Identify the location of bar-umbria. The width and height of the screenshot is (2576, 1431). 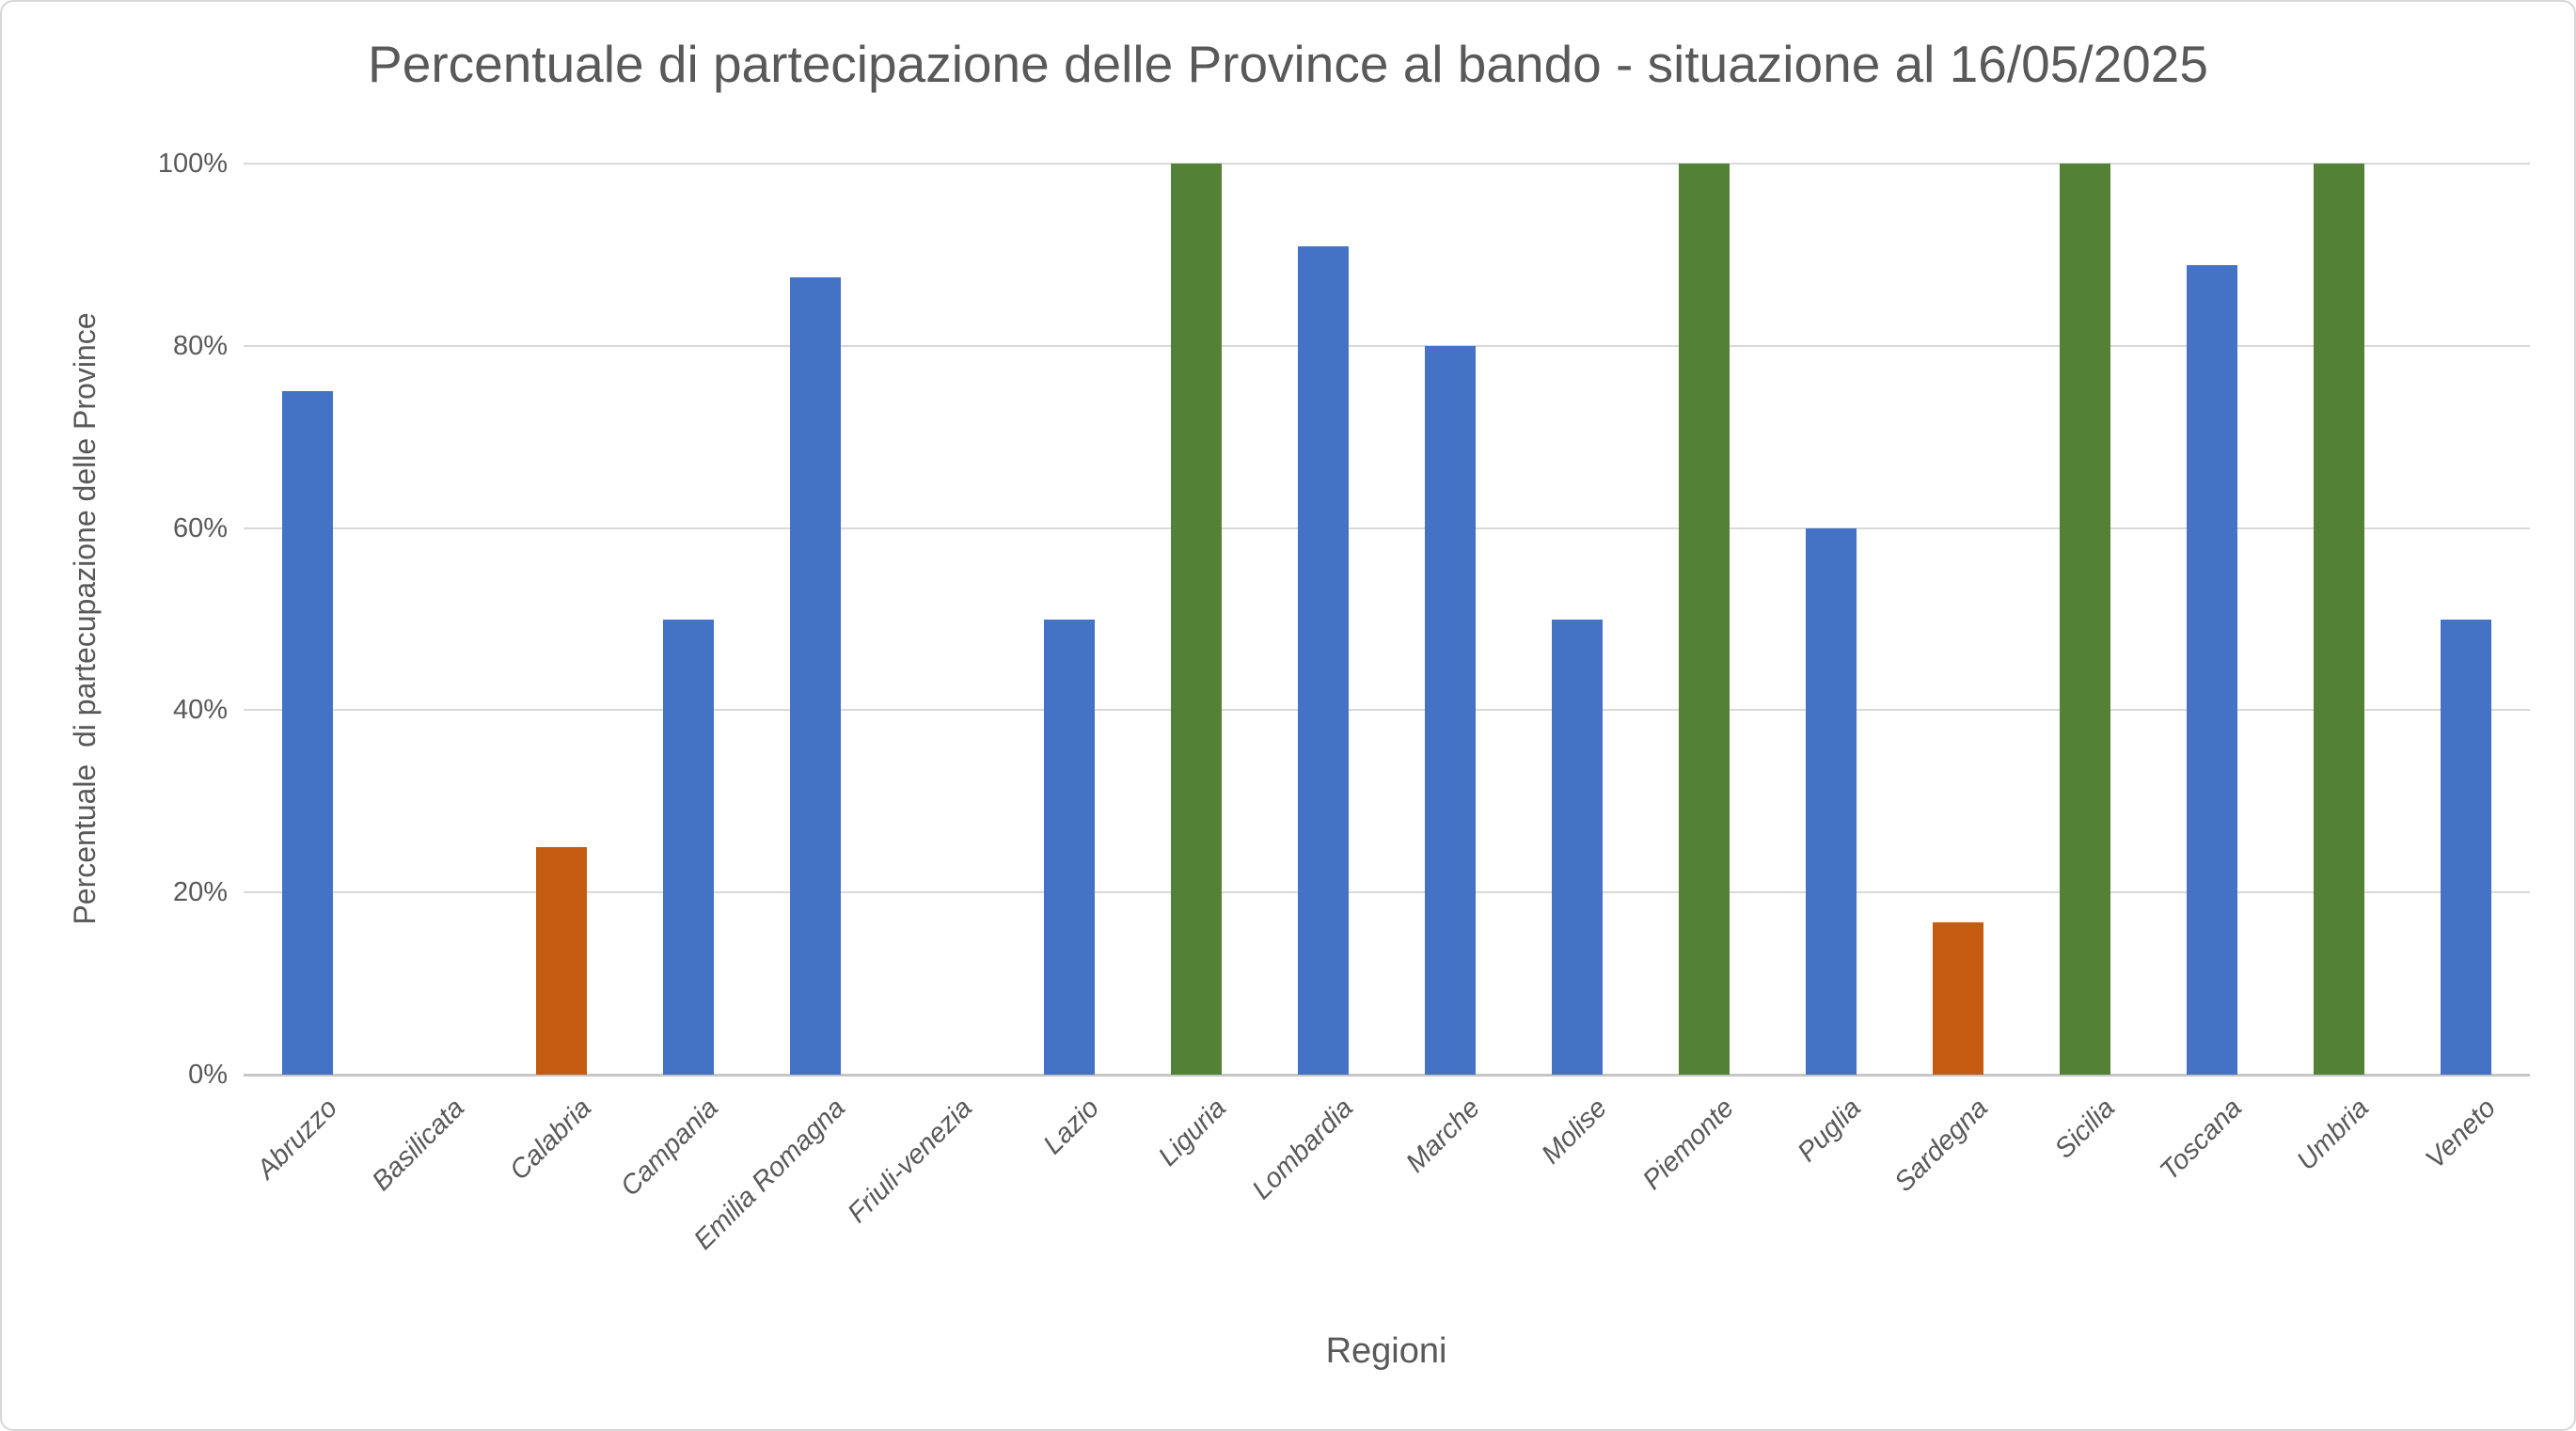
(2339, 619).